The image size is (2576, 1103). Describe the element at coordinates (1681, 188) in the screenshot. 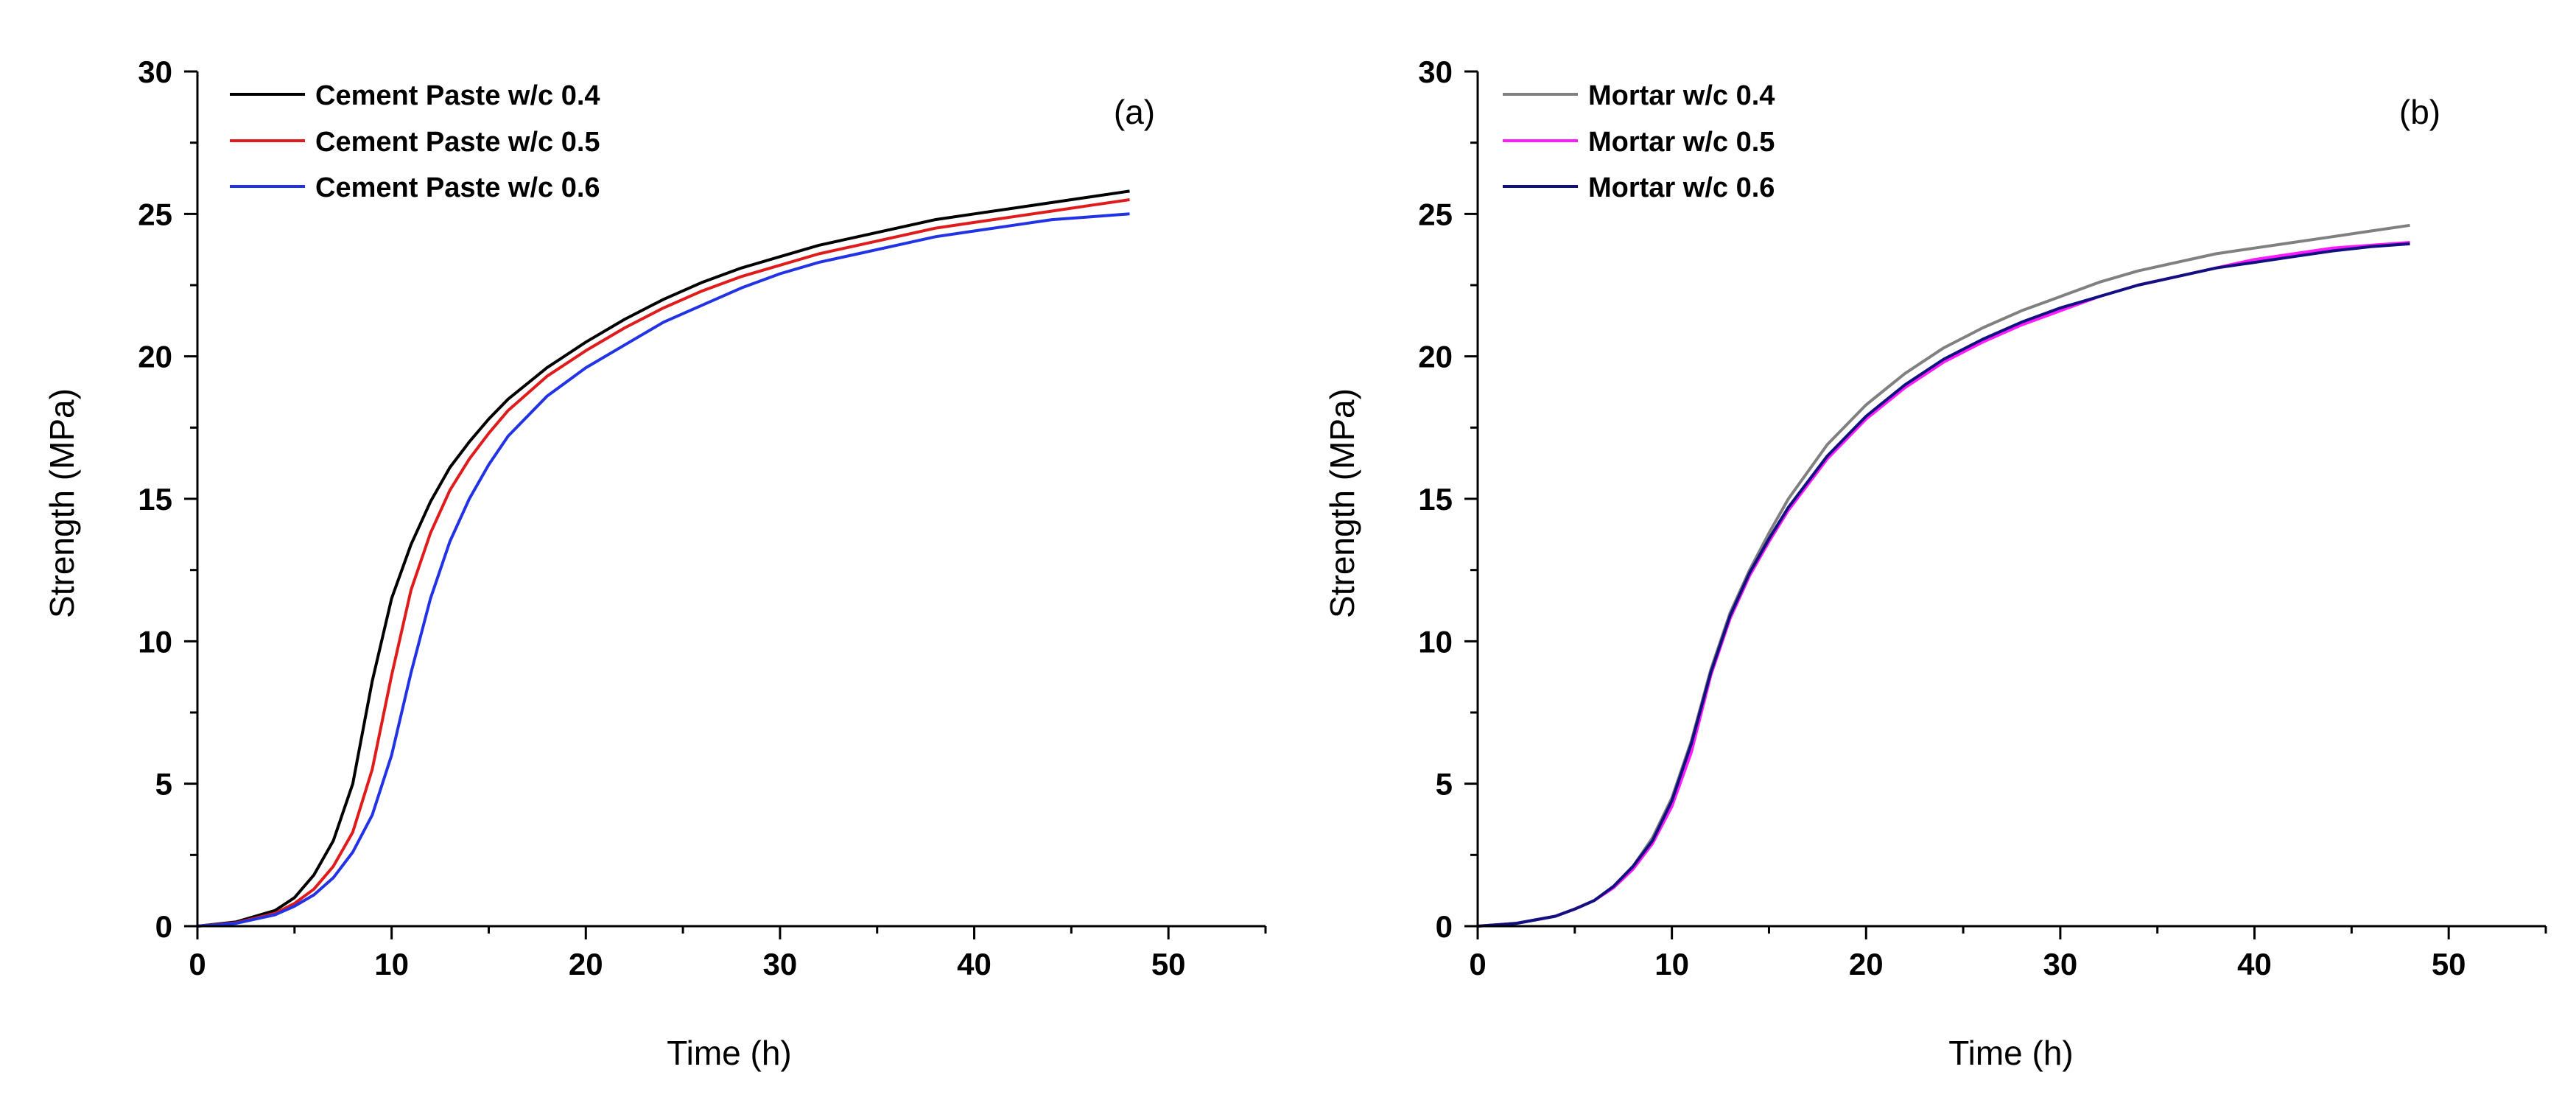

I see `legend-label-b-2: Mortar w/c 0.6` at that location.